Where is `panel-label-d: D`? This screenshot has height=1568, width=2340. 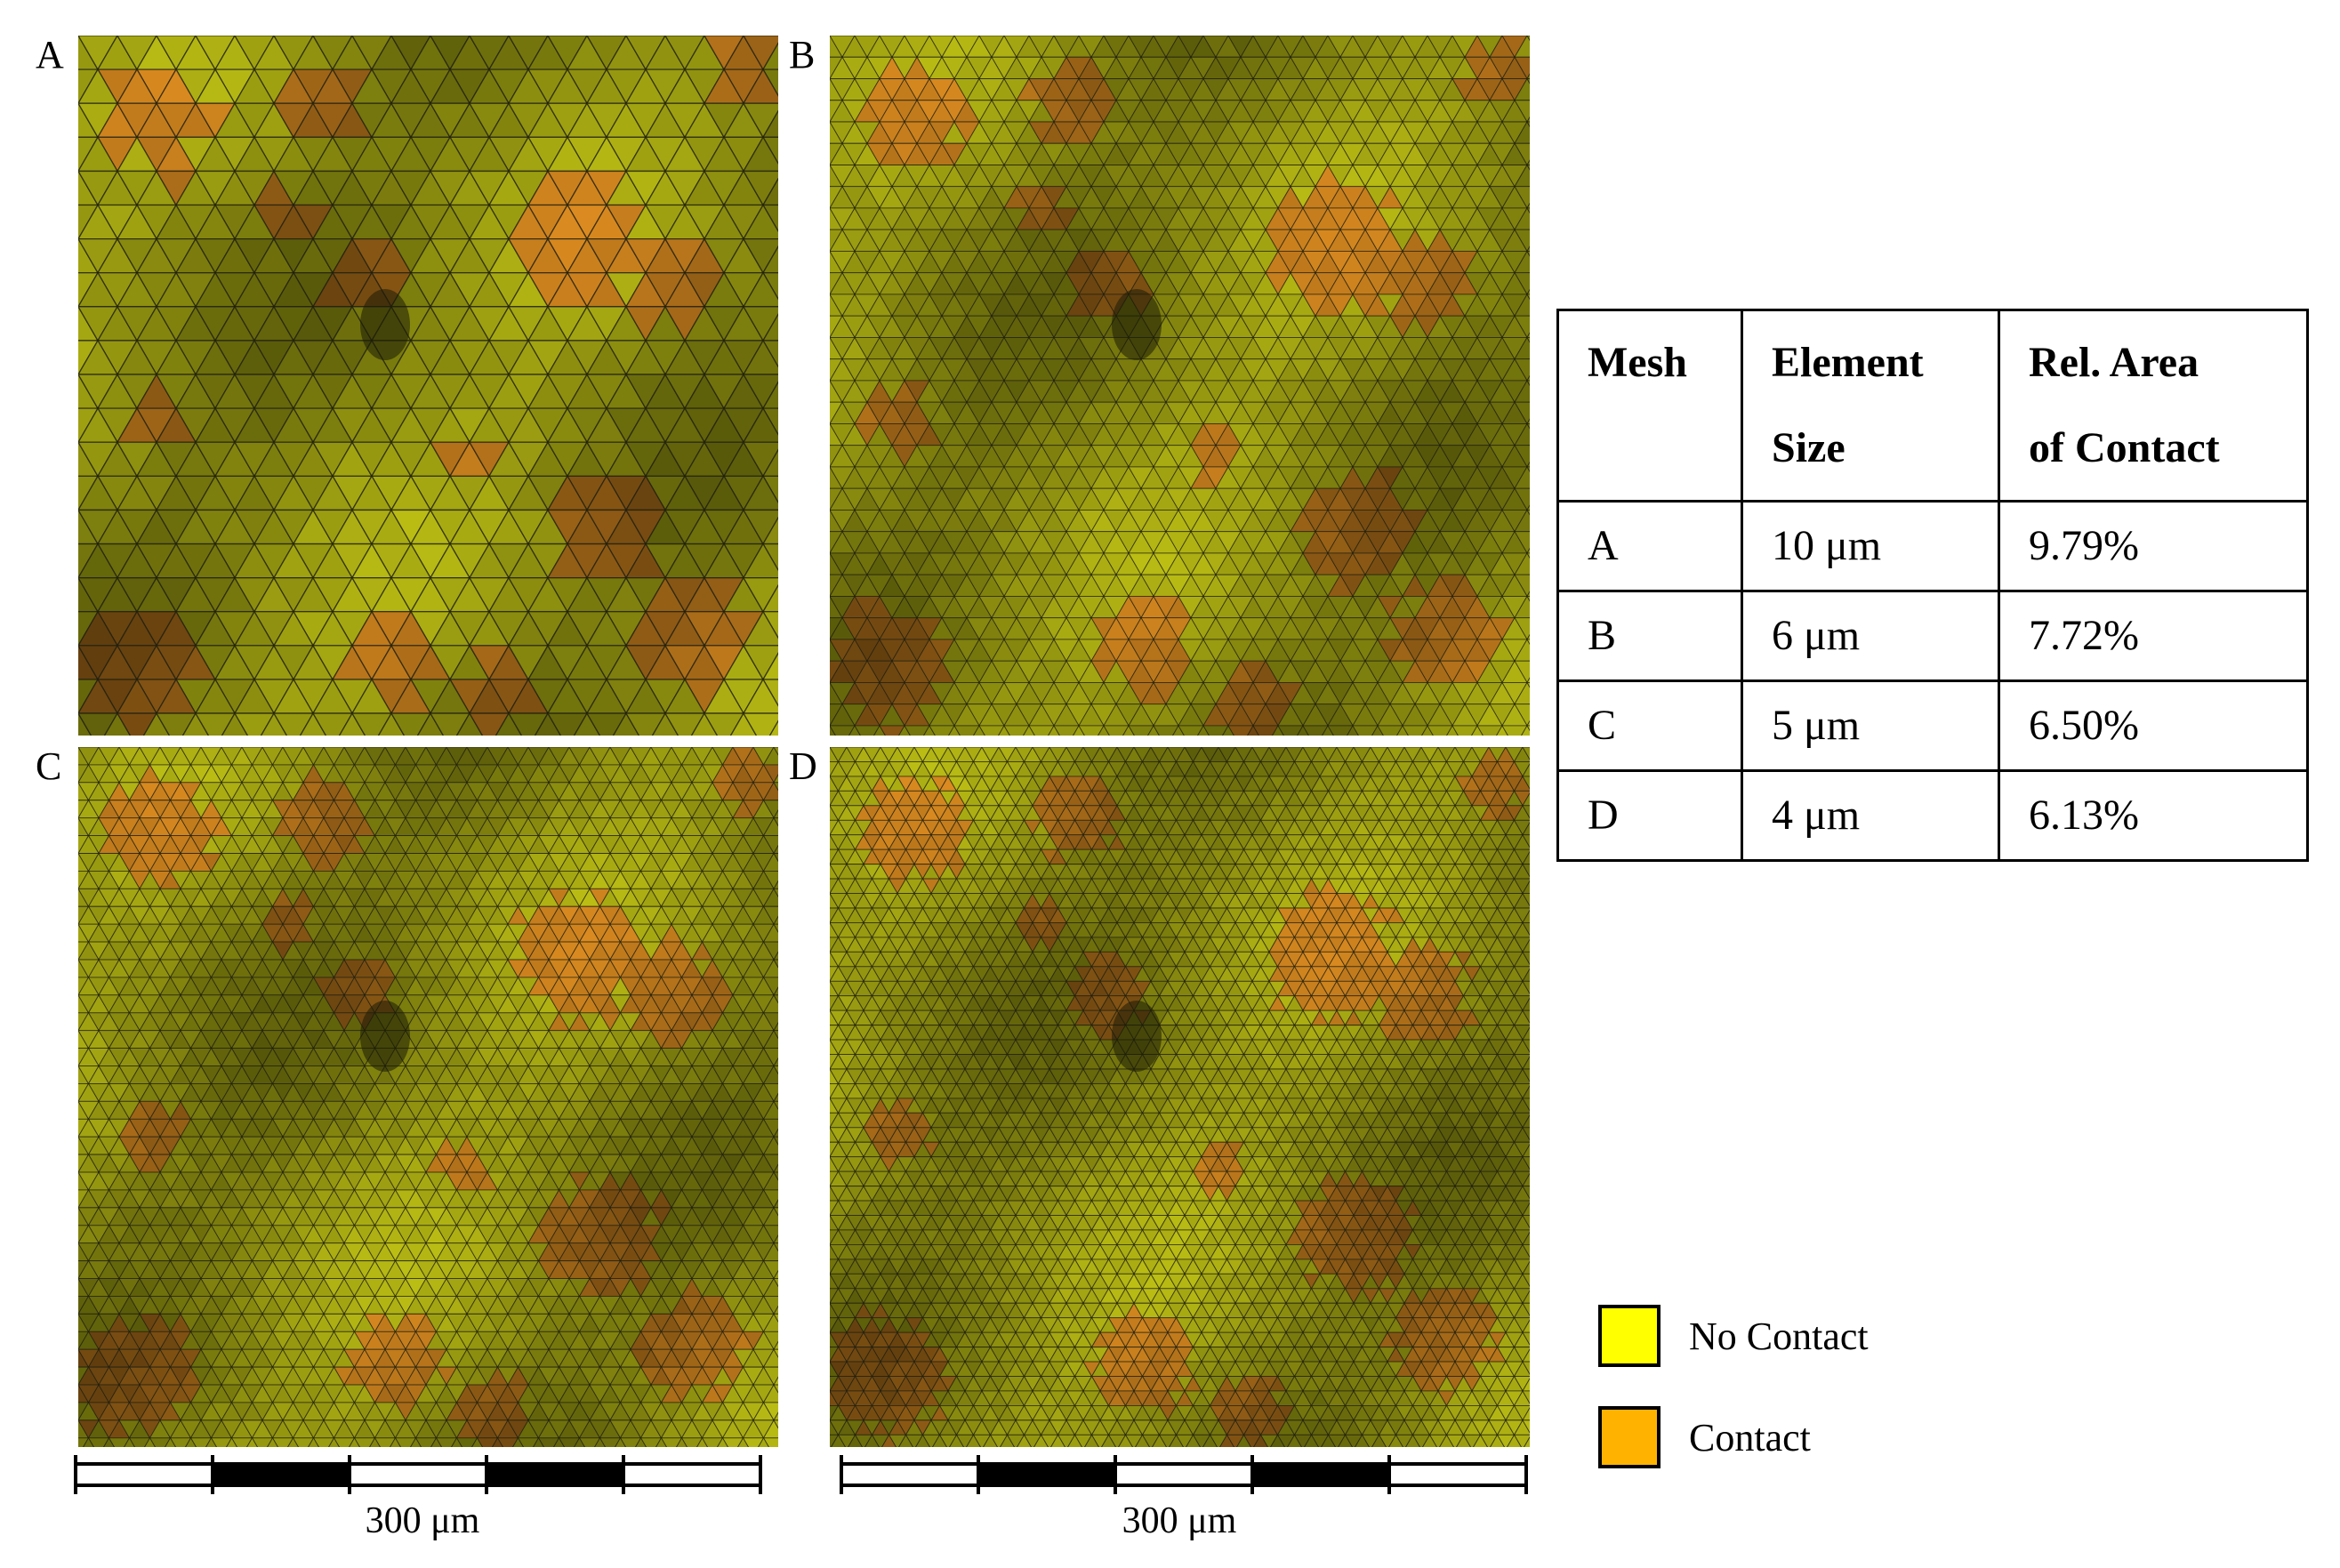 panel-label-d: D is located at coordinates (803, 766).